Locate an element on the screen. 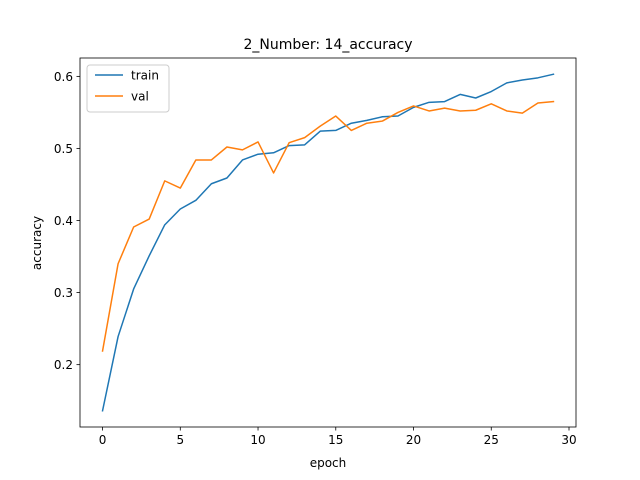  legend: train val is located at coordinates (128, 88).